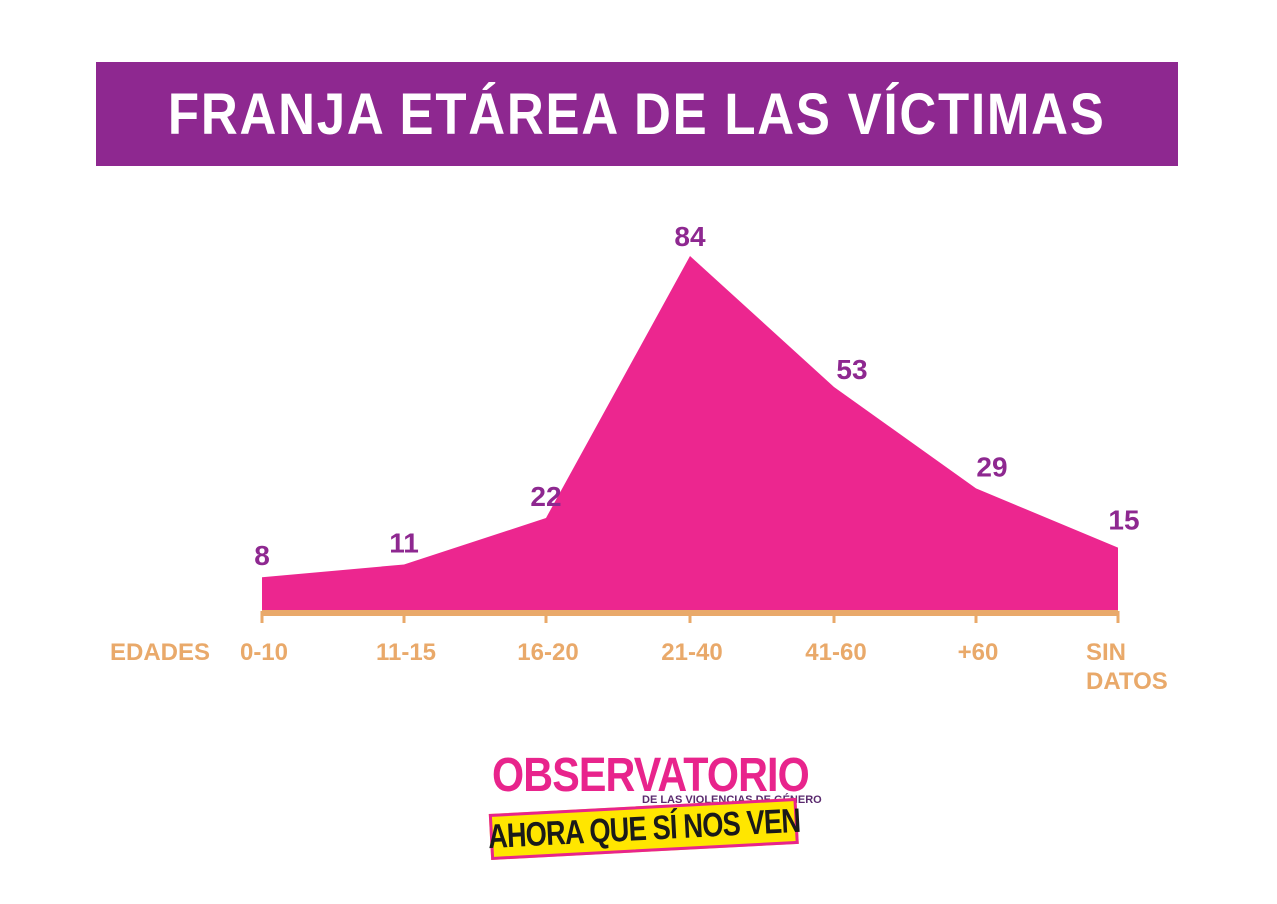  What do you see at coordinates (651, 775) in the screenshot?
I see `logo-observatorio-text: OBSERVATORIO` at bounding box center [651, 775].